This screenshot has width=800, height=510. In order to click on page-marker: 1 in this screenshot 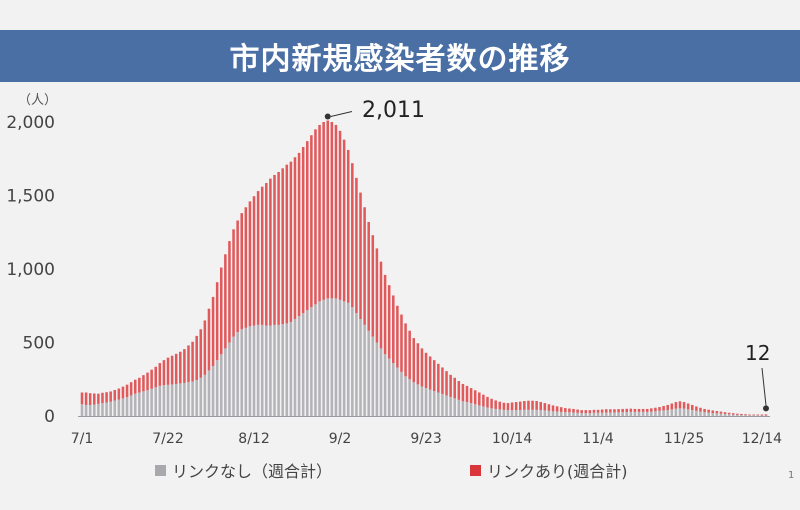, I will do `click(791, 475)`.